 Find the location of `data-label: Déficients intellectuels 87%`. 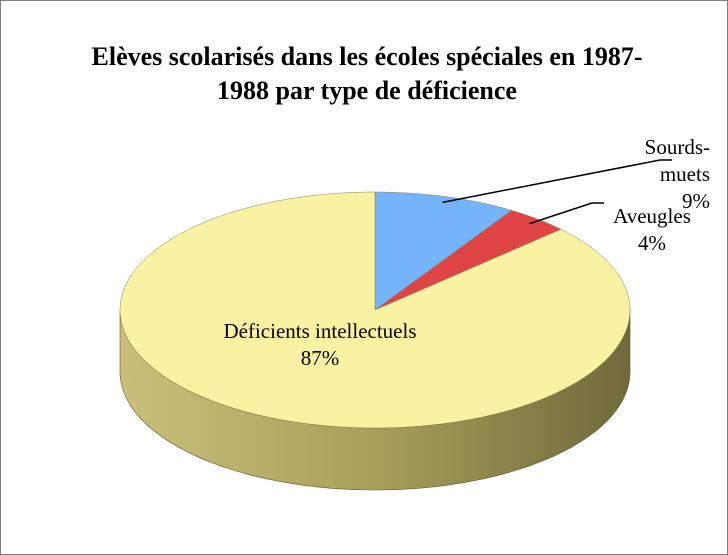

data-label: Déficients intellectuels 87% is located at coordinates (320, 345).